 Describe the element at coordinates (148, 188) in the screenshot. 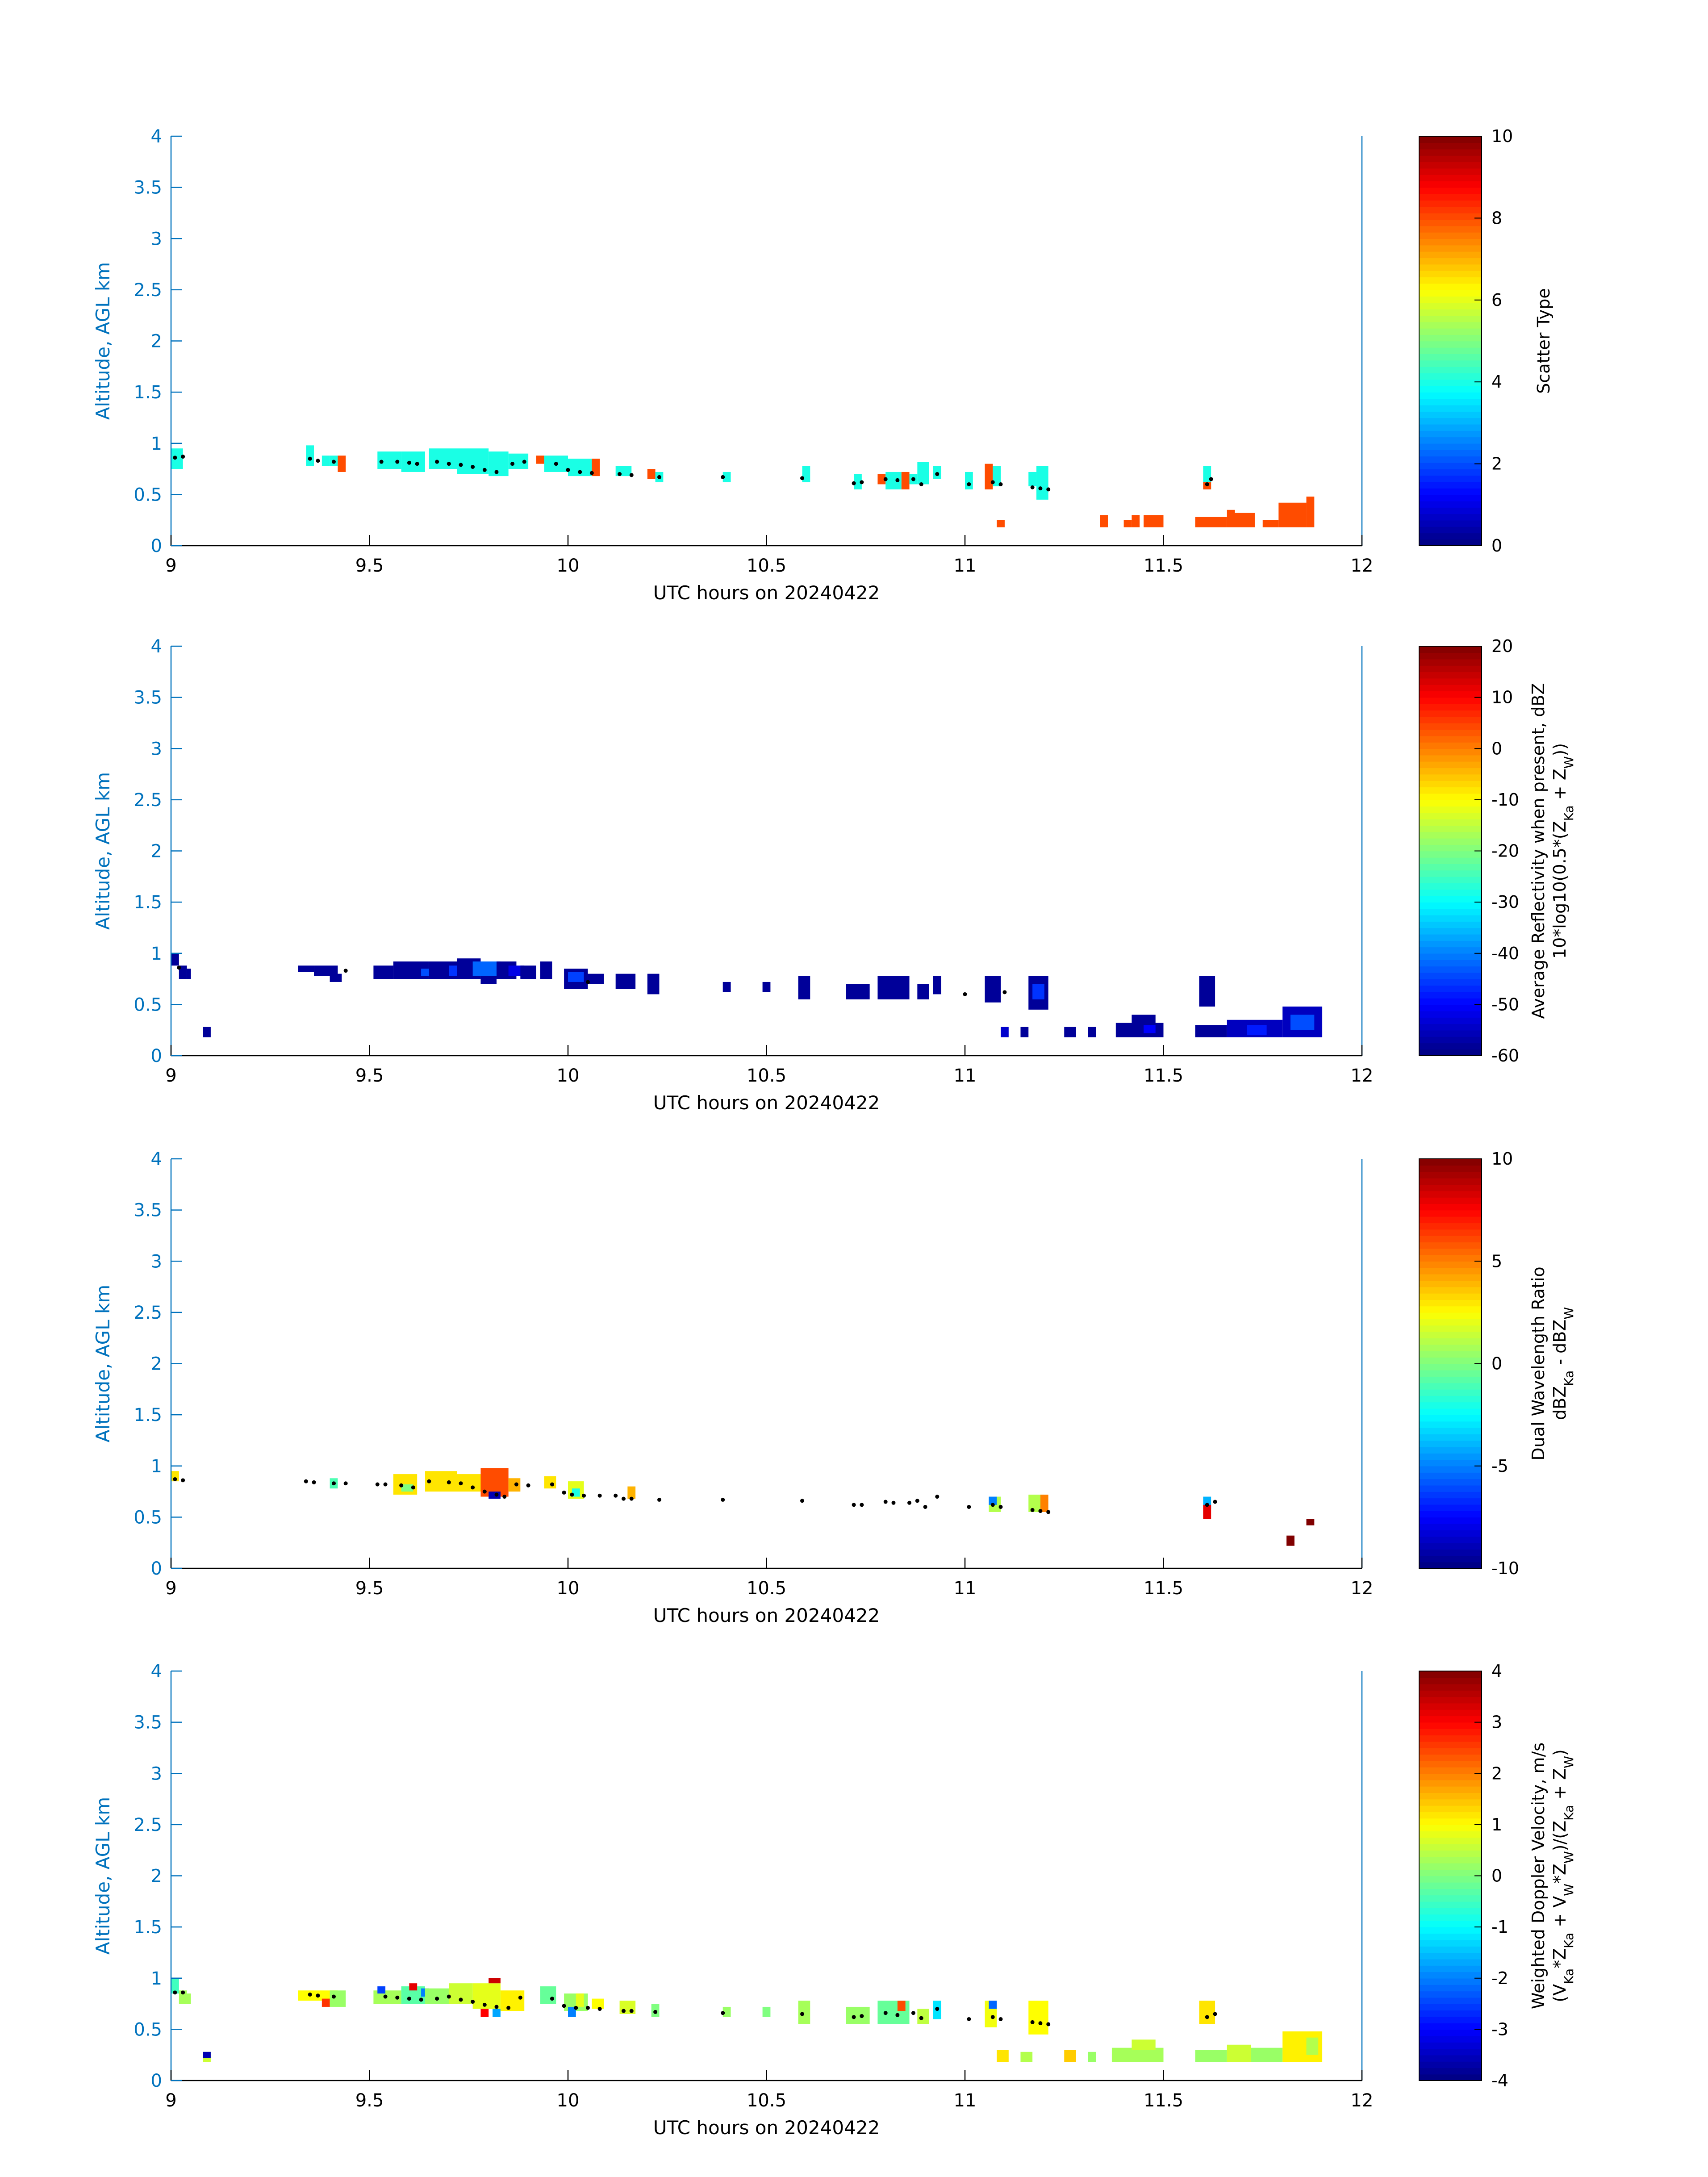

I see `y-tick-label: 3.5` at that location.